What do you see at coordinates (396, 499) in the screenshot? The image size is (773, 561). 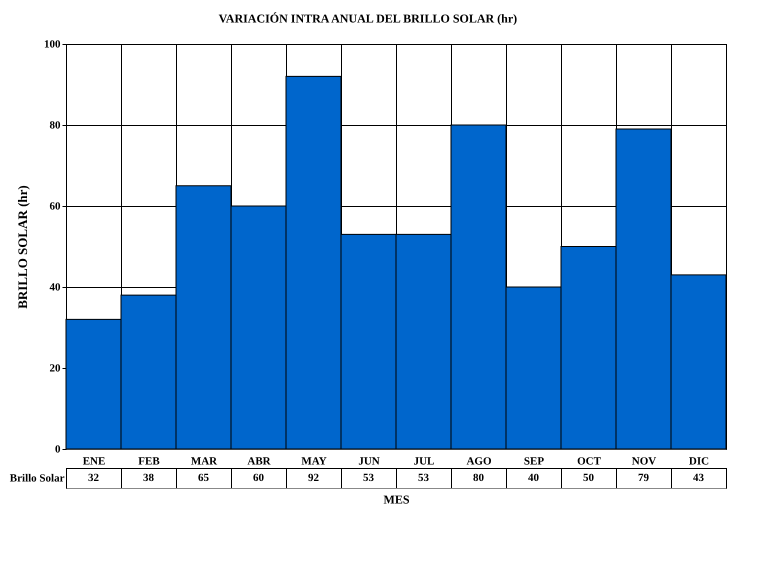 I see `x-axis-title: MES` at bounding box center [396, 499].